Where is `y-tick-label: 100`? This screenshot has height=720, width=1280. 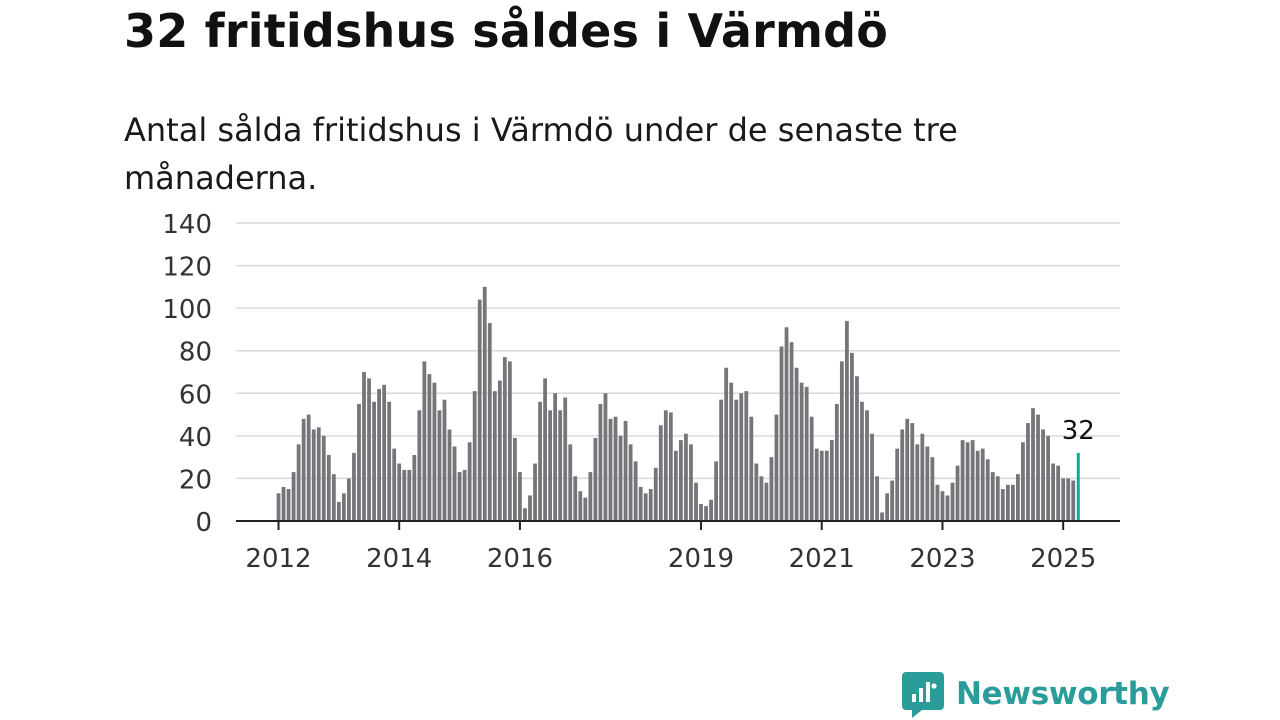
y-tick-label: 100 is located at coordinates (187, 310).